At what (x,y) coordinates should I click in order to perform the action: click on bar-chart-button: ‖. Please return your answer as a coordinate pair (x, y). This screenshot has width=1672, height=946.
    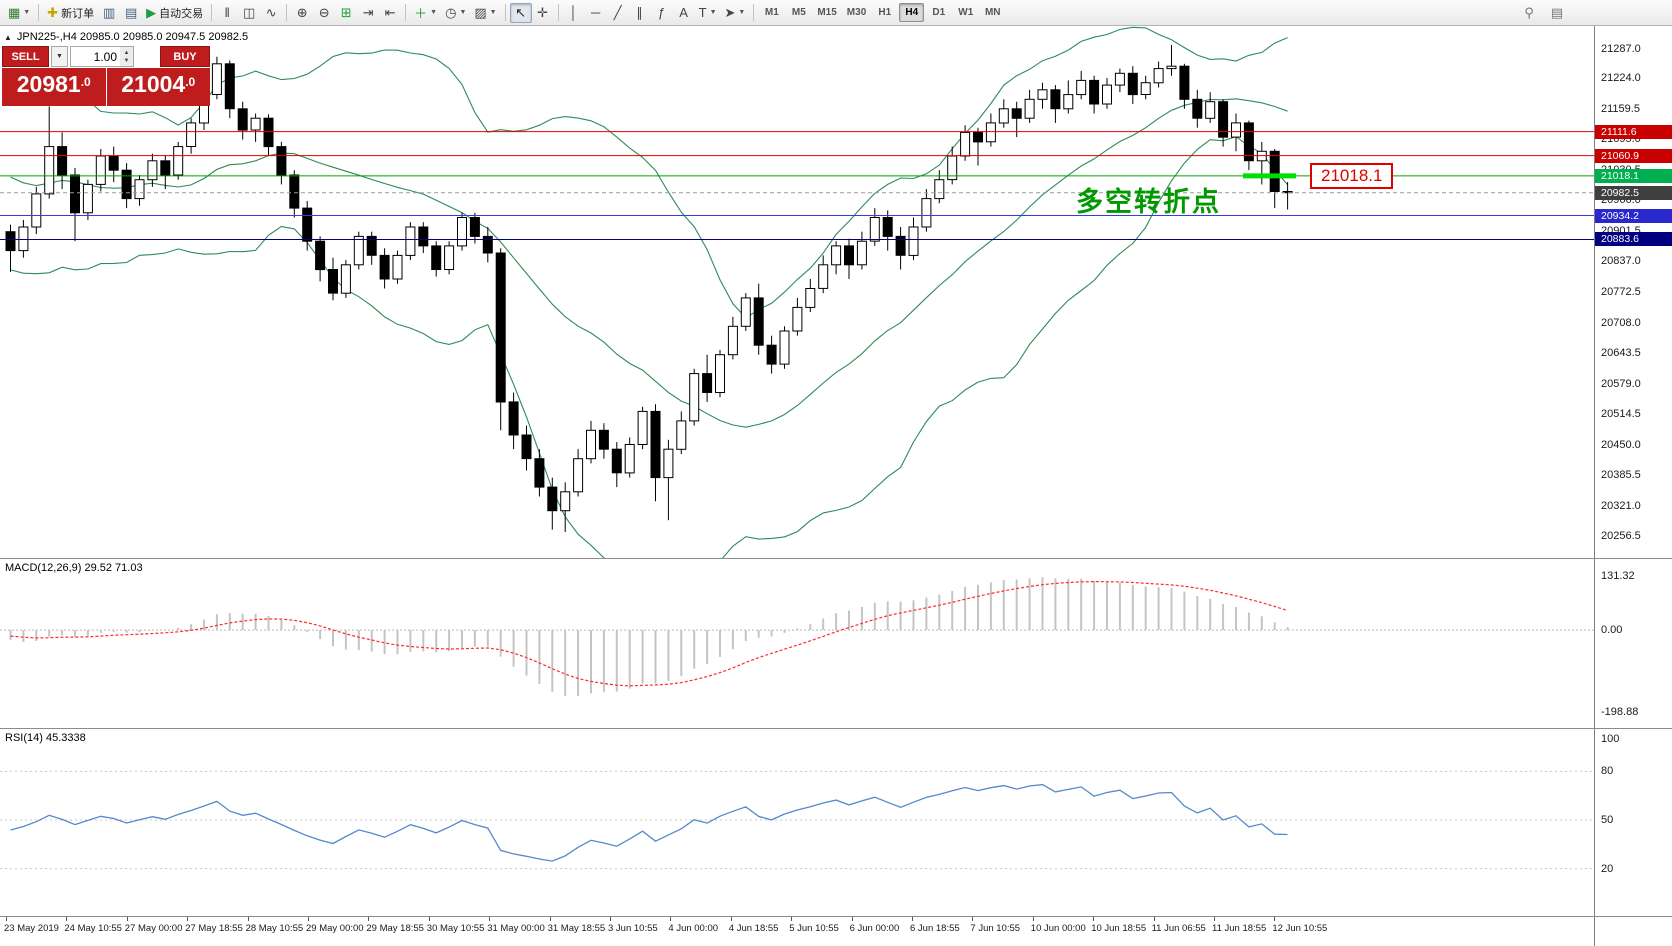
    Looking at the image, I should click on (227, 13).